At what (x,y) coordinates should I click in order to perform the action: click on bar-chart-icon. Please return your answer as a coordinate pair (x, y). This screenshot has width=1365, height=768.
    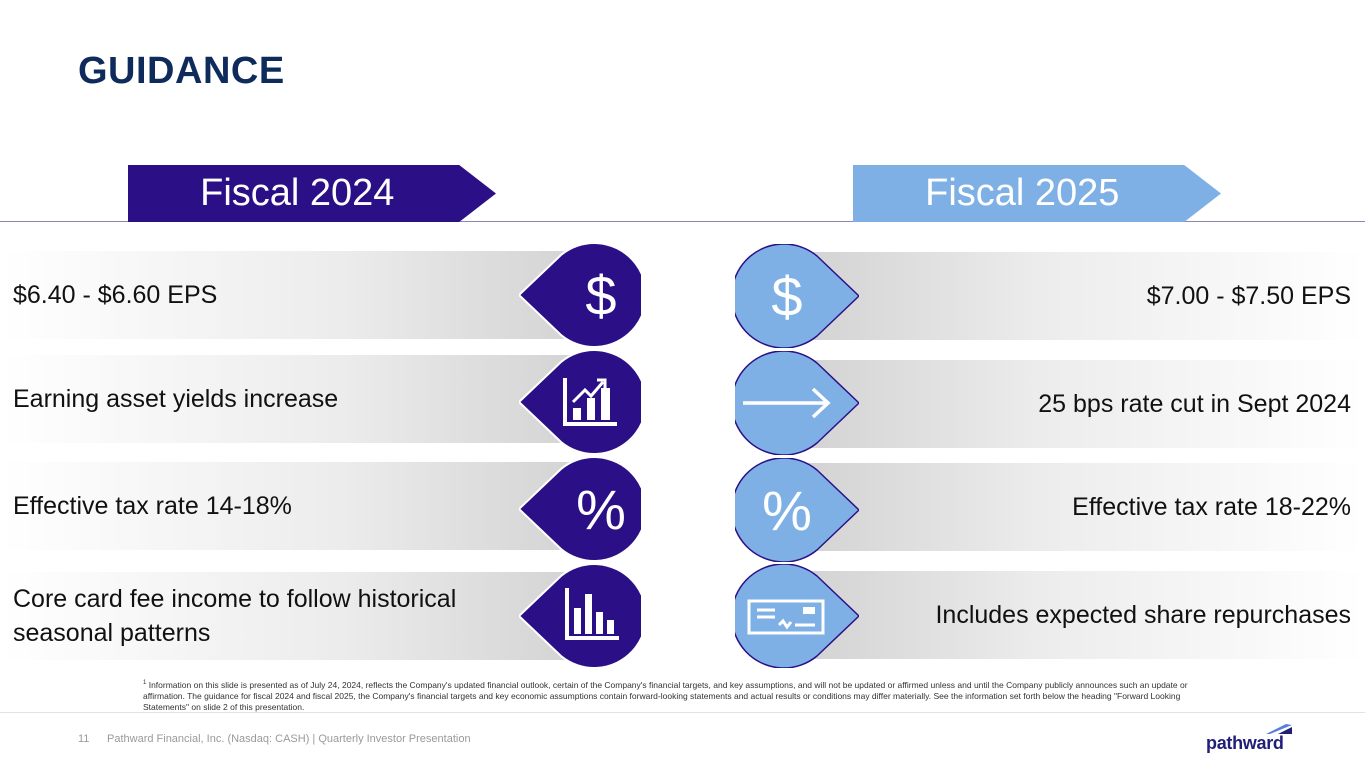
    Looking at the image, I should click on (580, 616).